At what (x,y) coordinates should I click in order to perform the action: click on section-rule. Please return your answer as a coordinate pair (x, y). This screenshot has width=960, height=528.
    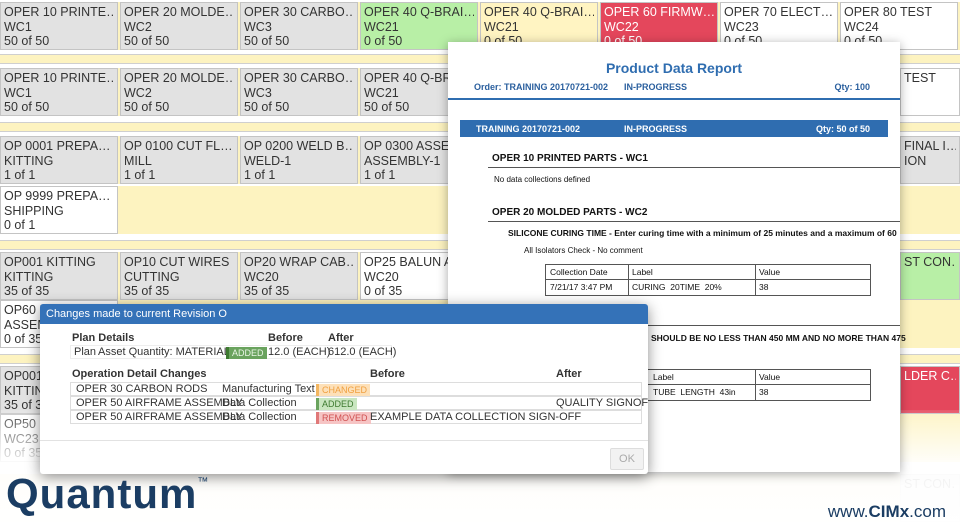
    Looking at the image, I should click on (694, 167).